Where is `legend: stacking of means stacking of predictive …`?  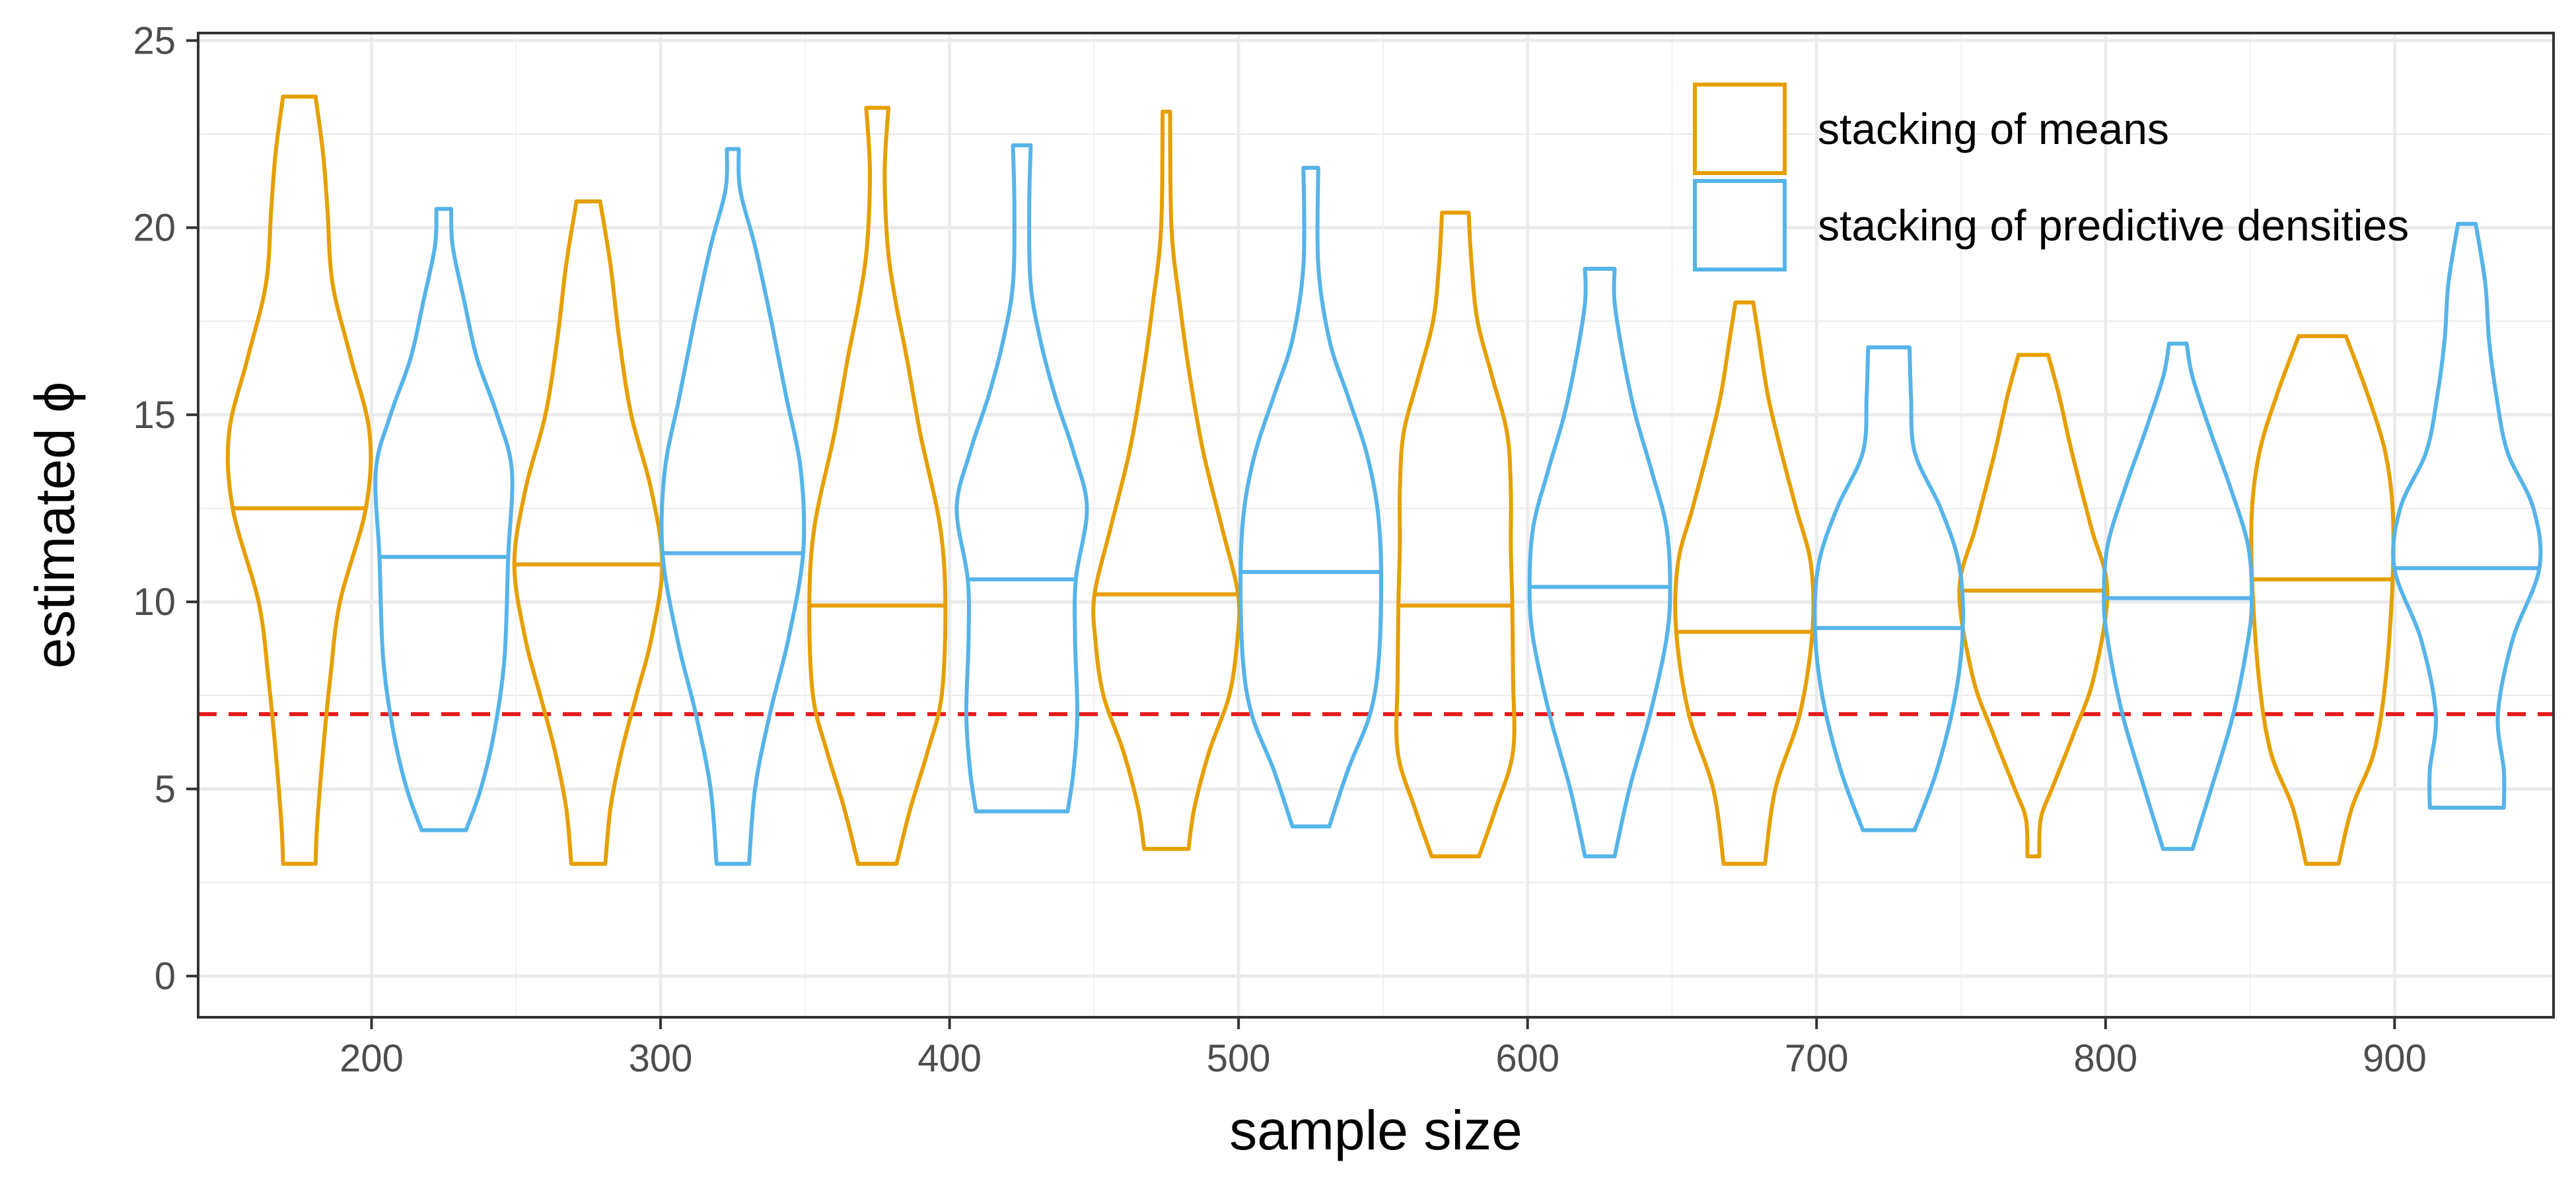
legend: stacking of means stacking of predictive … is located at coordinates (2051, 177).